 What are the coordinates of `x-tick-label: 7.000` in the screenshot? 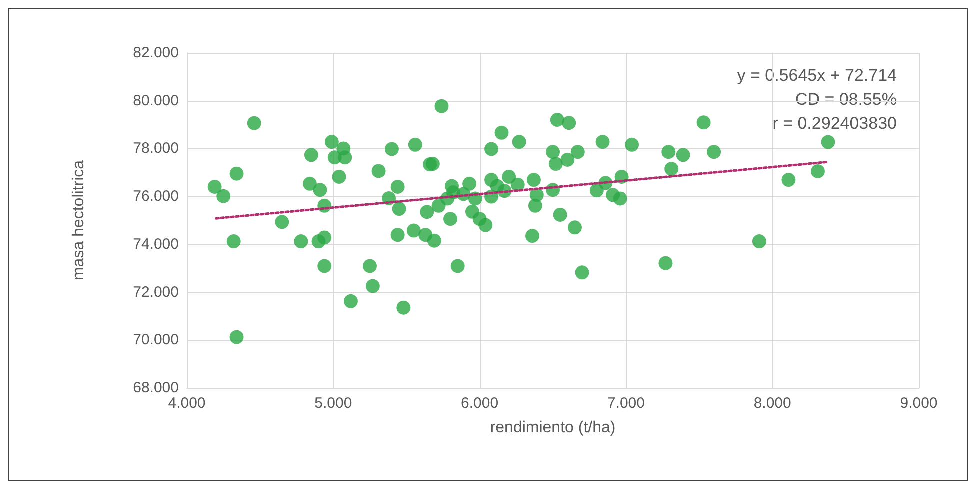 It's located at (626, 403).